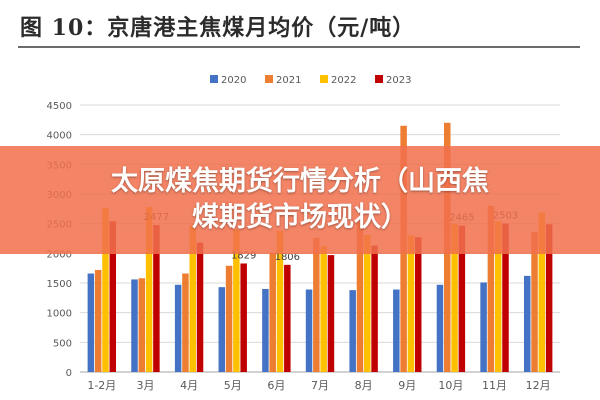 This screenshot has width=600, height=400. Describe the element at coordinates (398, 80) in the screenshot. I see `legend-label: 2023` at that location.